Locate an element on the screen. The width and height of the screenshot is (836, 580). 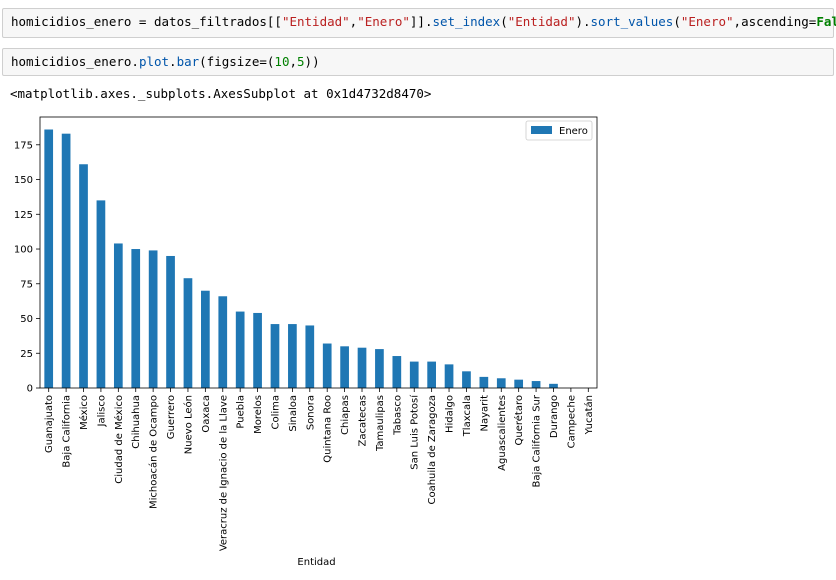
code-token: ]]. is located at coordinates (421, 21).